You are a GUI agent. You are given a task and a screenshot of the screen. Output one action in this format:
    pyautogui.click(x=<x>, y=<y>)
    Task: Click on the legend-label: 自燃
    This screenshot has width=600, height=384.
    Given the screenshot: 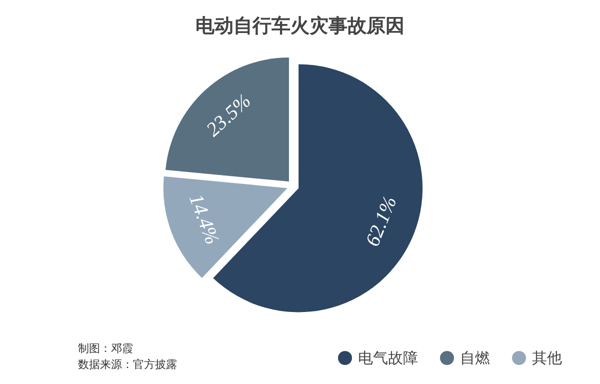 What is the action you would take?
    pyautogui.click(x=475, y=358)
    